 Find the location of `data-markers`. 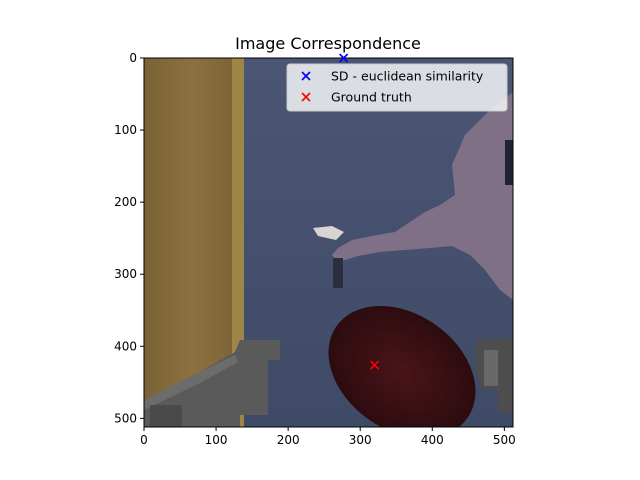

data-markers is located at coordinates (359, 211).